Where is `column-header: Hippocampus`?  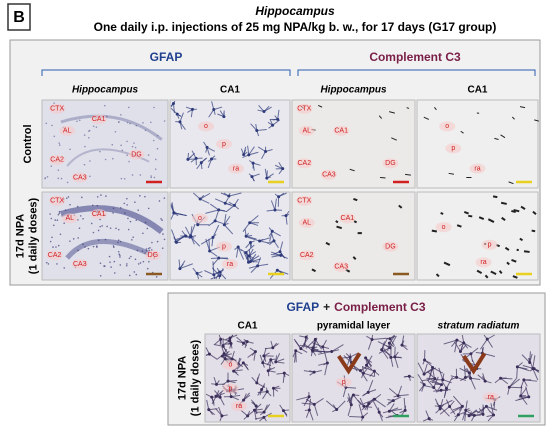 column-header: Hippocampus is located at coordinates (353, 90).